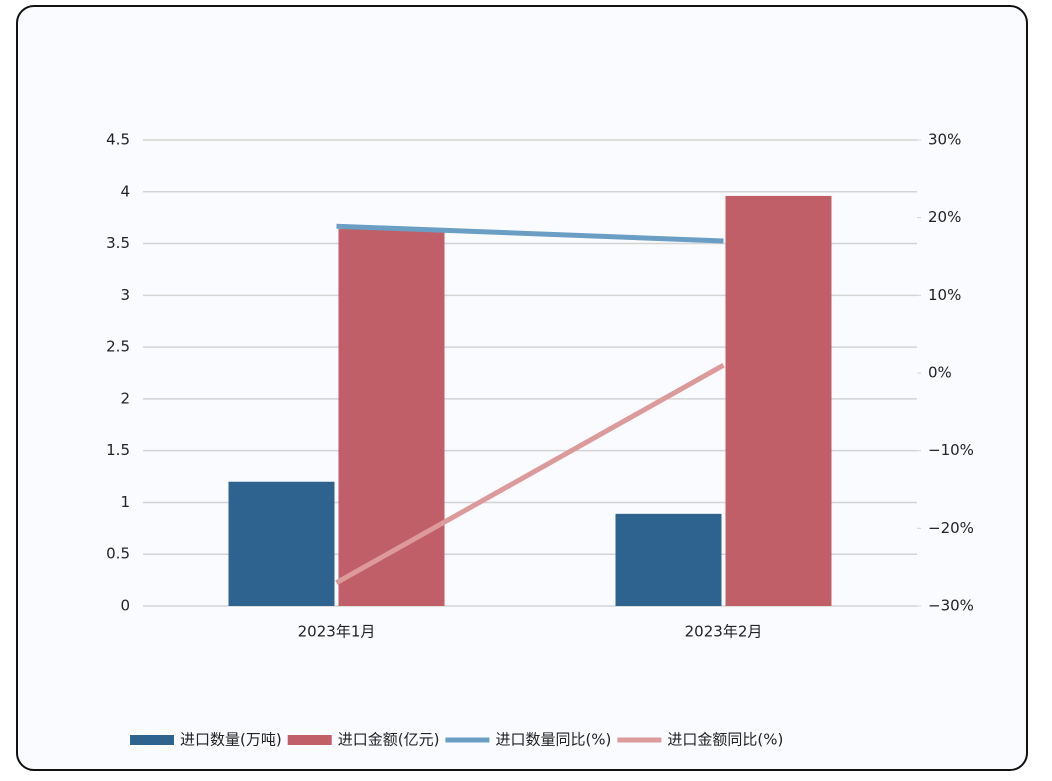  Describe the element at coordinates (118, 450) in the screenshot. I see `y-tick-label: 1.5` at that location.